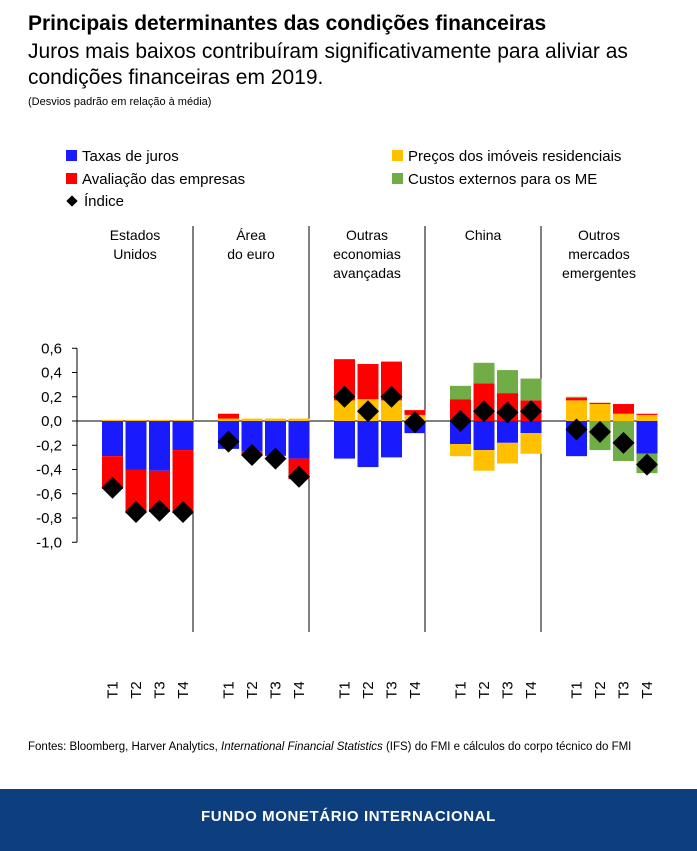  I want to click on legend-item-interest: Taxas de juros, so click(122, 156).